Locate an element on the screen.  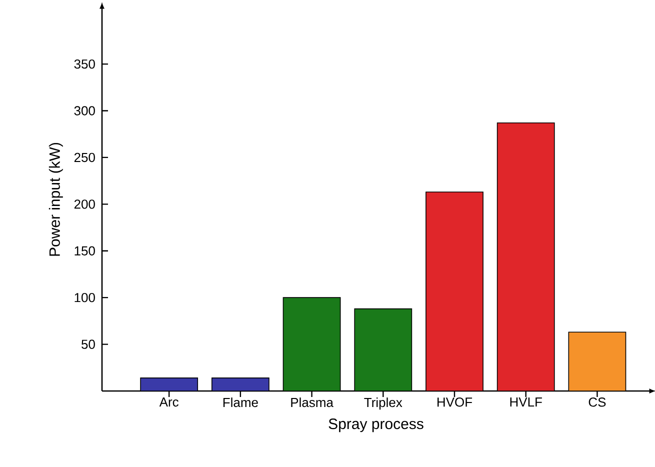
x-tick-label: Flame is located at coordinates (240, 403).